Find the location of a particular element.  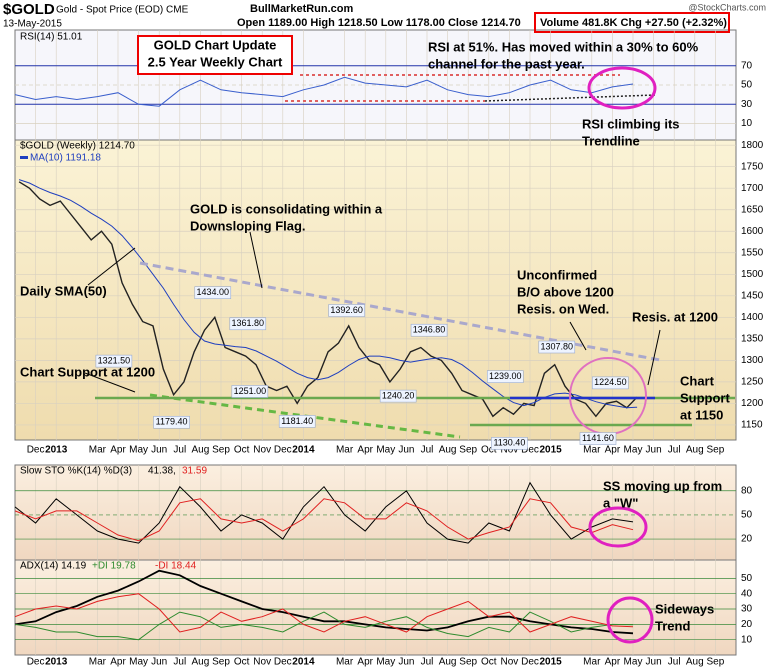

sto-panel is located at coordinates (375, 512).